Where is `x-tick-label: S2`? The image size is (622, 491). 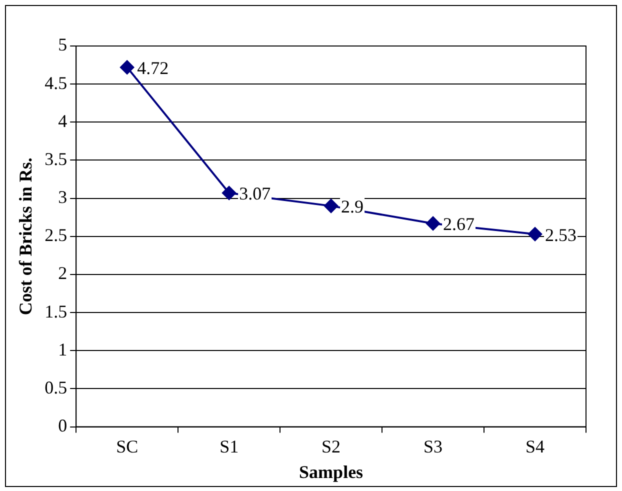 x-tick-label: S2 is located at coordinates (331, 446).